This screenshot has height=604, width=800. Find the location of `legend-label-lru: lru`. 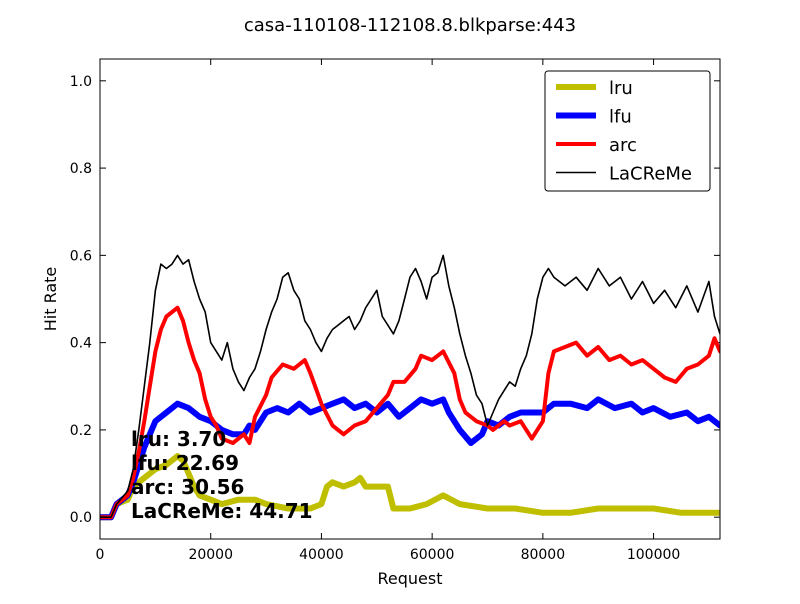

legend-label-lru: lru is located at coordinates (621, 88).